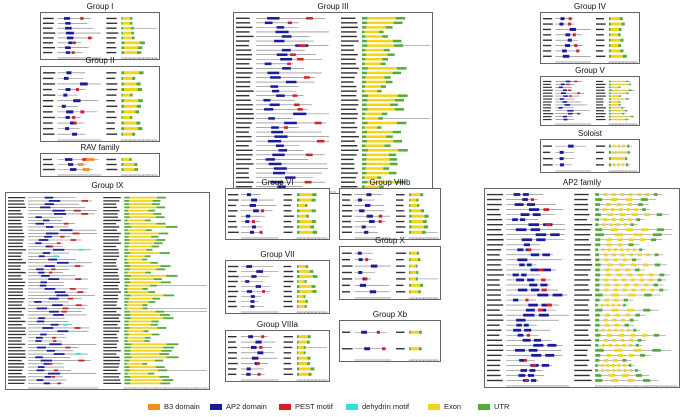 Image resolution: width=685 pixels, height=417 pixels. What do you see at coordinates (390, 346) in the screenshot?
I see `gene-structure-diagram-group-xb` at bounding box center [390, 346].